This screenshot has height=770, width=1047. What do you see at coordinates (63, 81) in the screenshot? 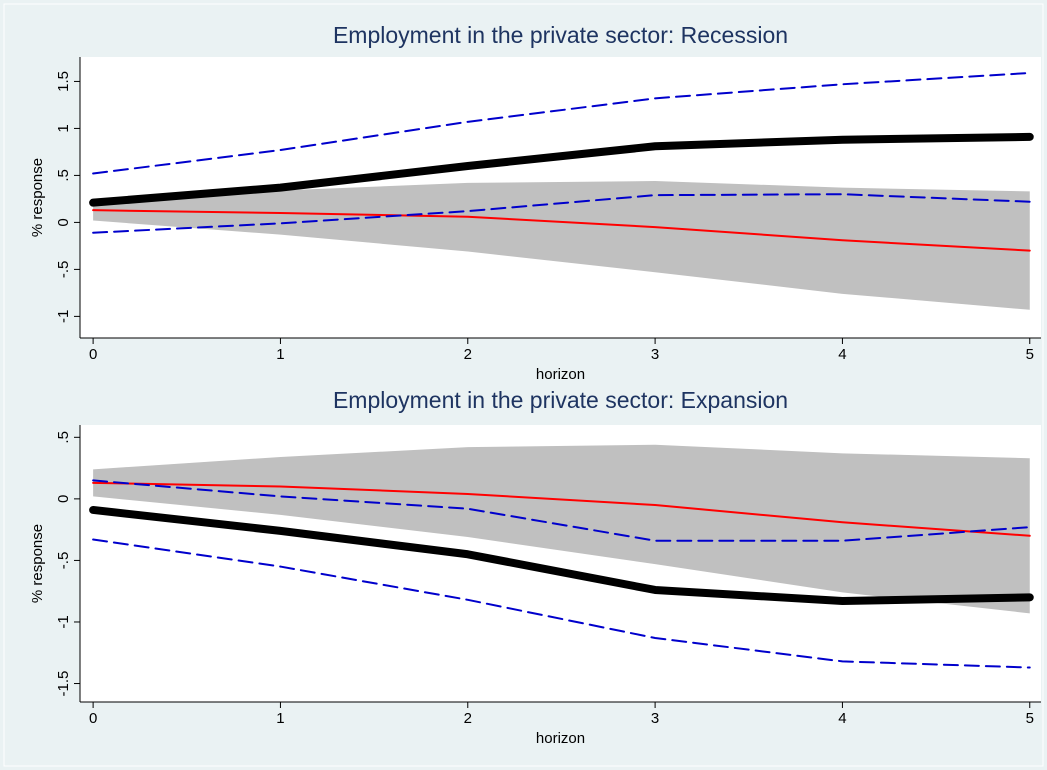
I see `y-tick-label: 1.5` at bounding box center [63, 81].